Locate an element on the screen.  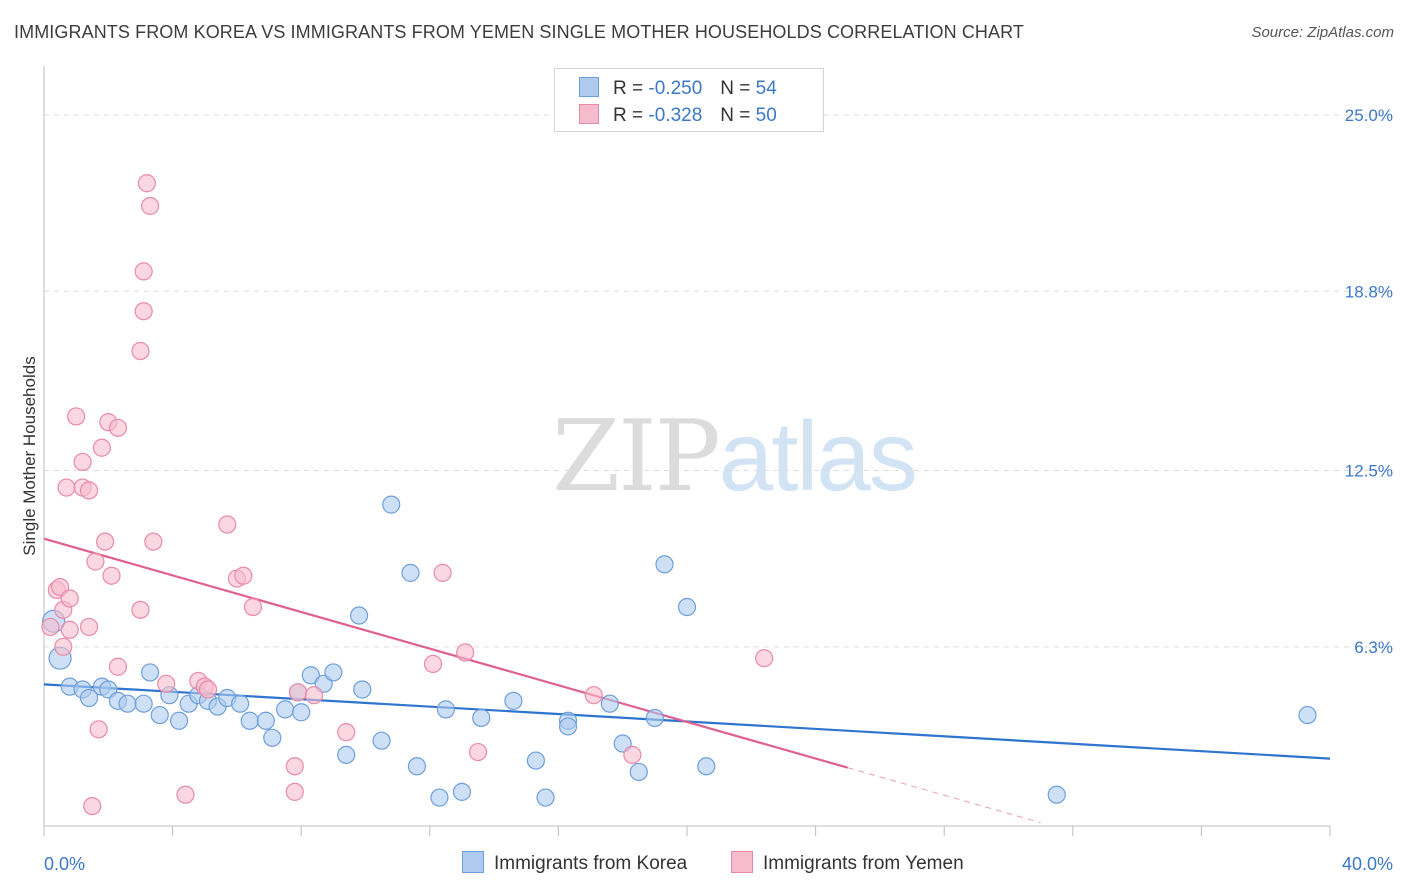
legend-item-yemen: Immigrants from Yemen is located at coordinates (847, 863).